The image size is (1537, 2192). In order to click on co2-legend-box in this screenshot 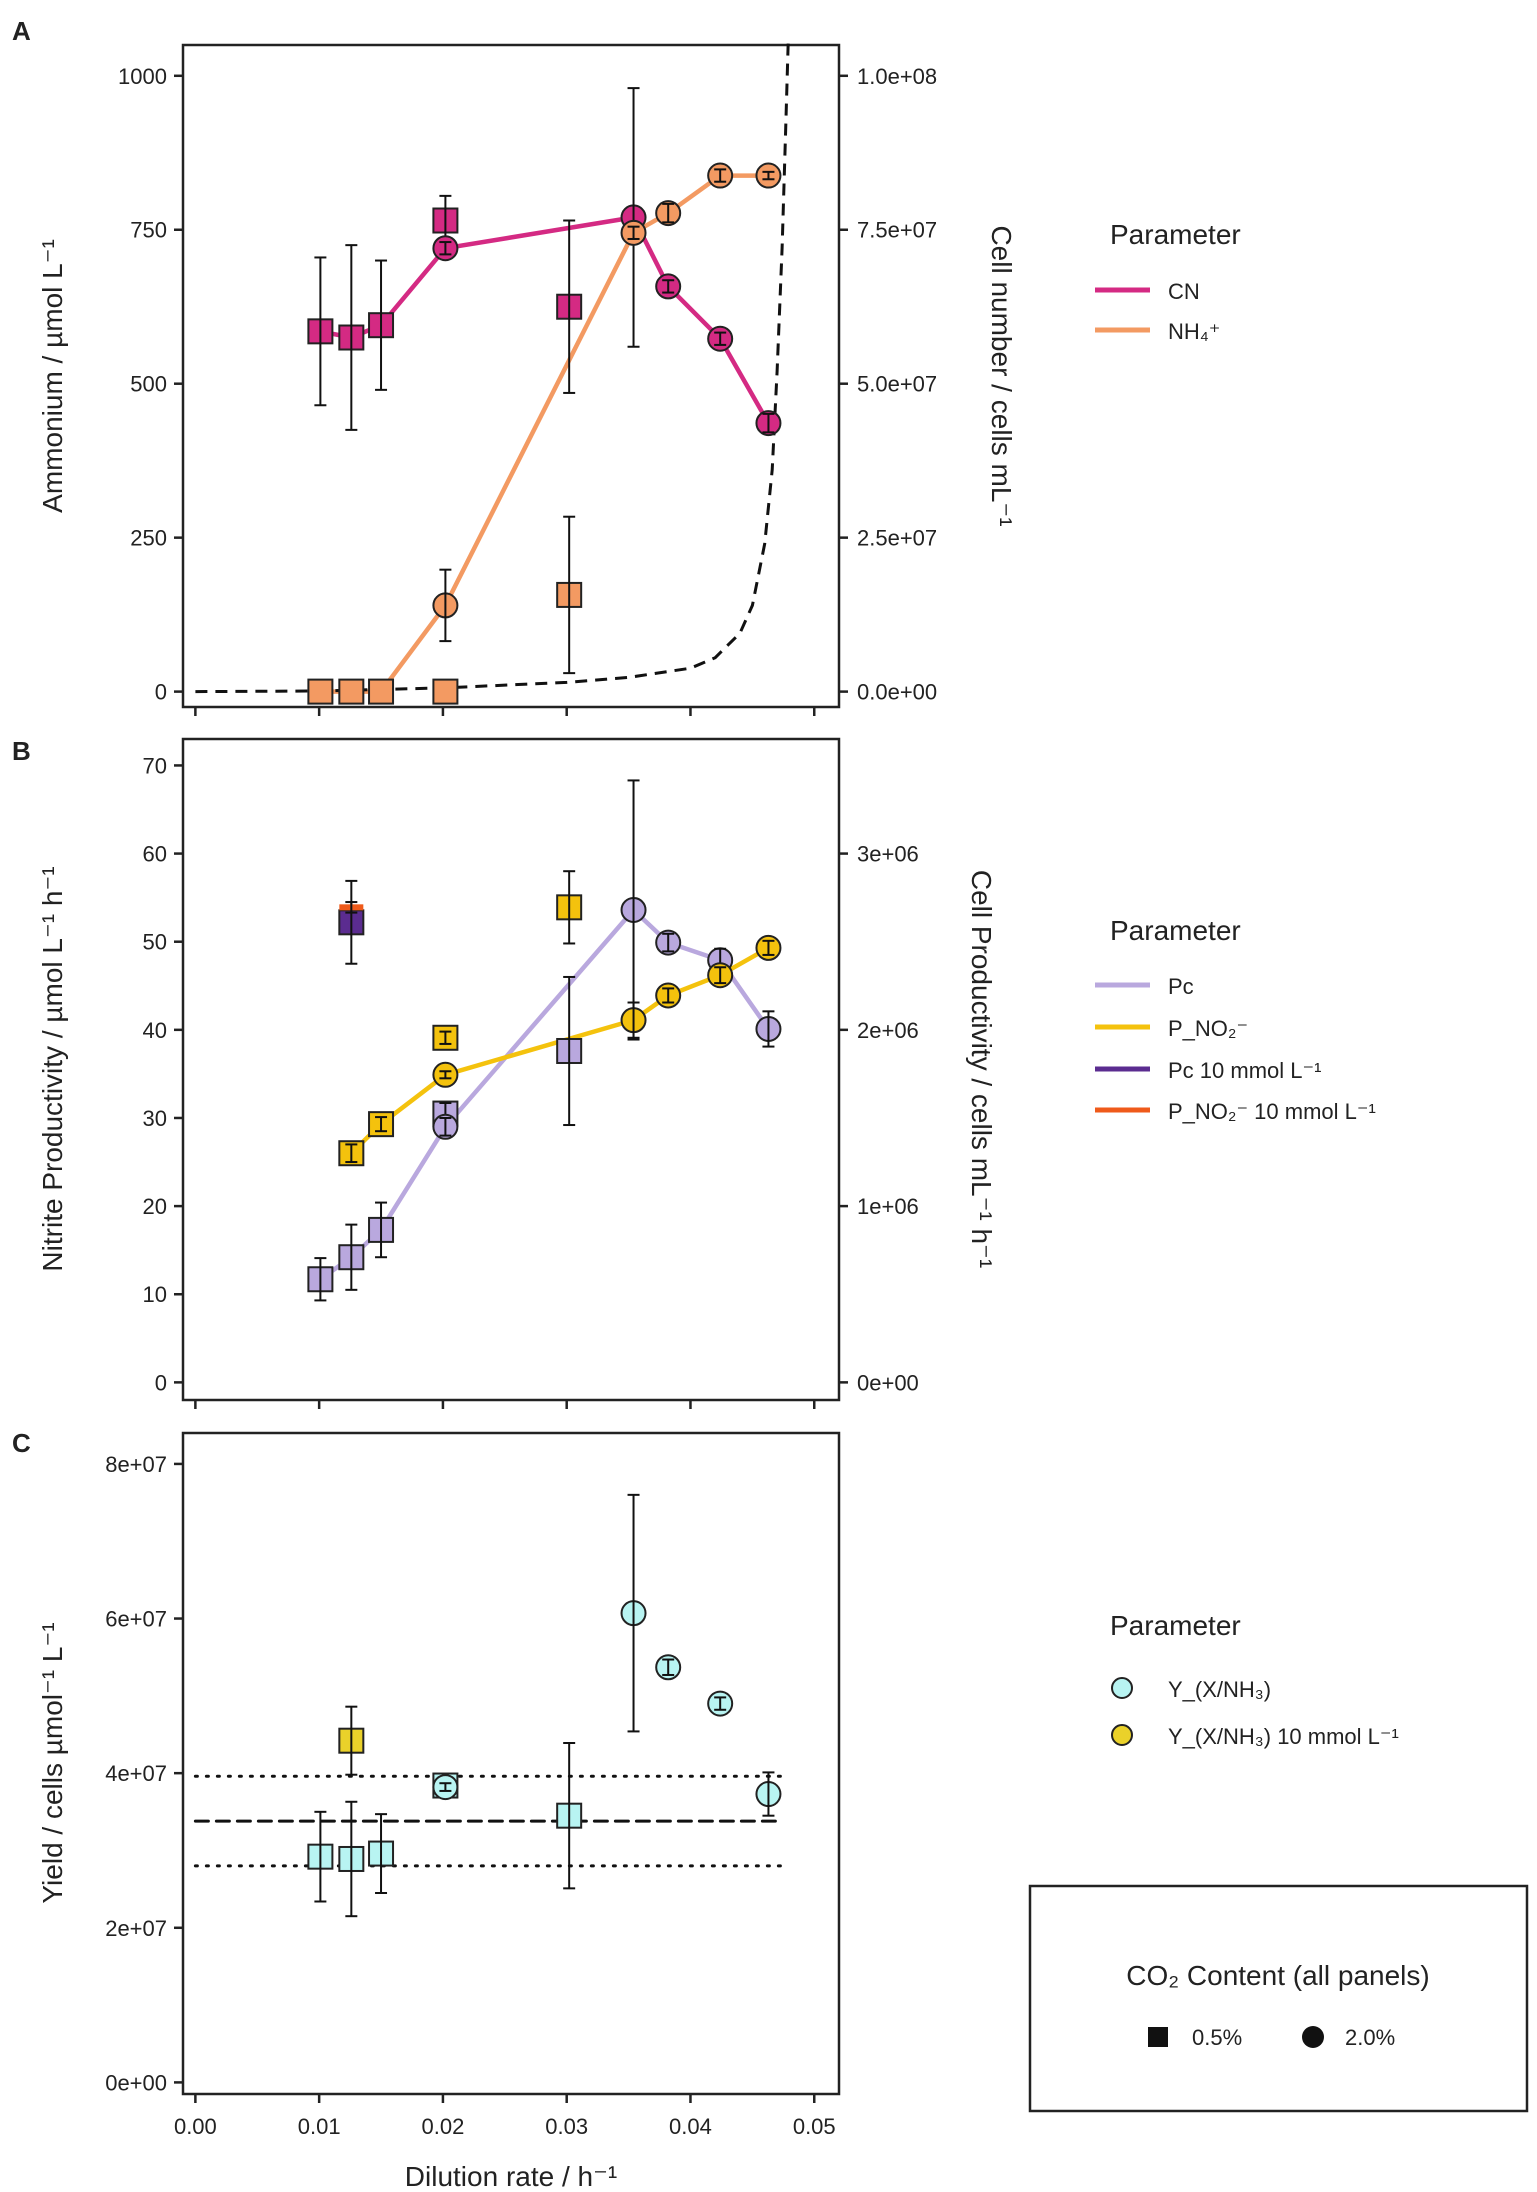, I will do `click(1278, 1998)`.